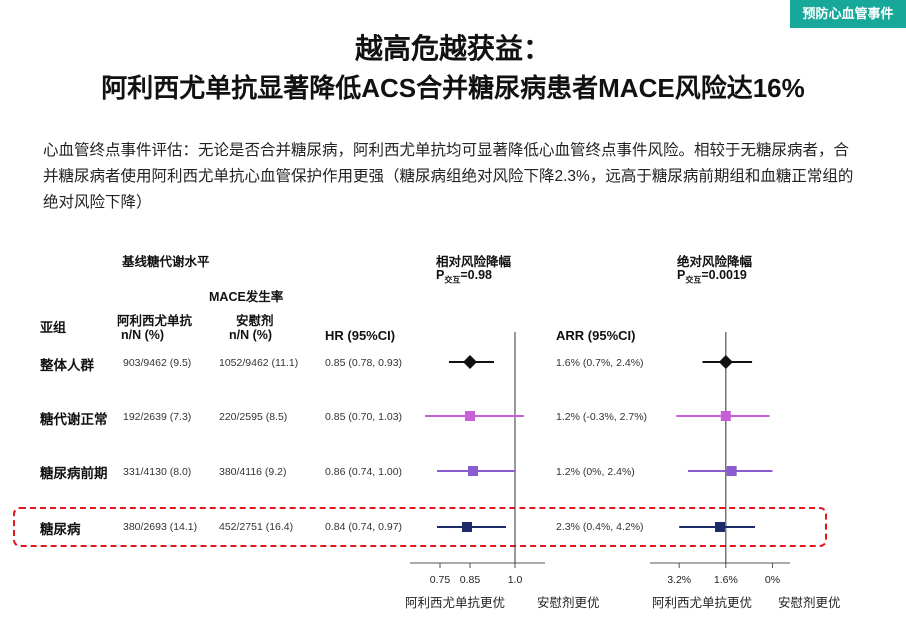  I want to click on row-placebo-prediabetes: 380/4116 (9.2), so click(253, 472).